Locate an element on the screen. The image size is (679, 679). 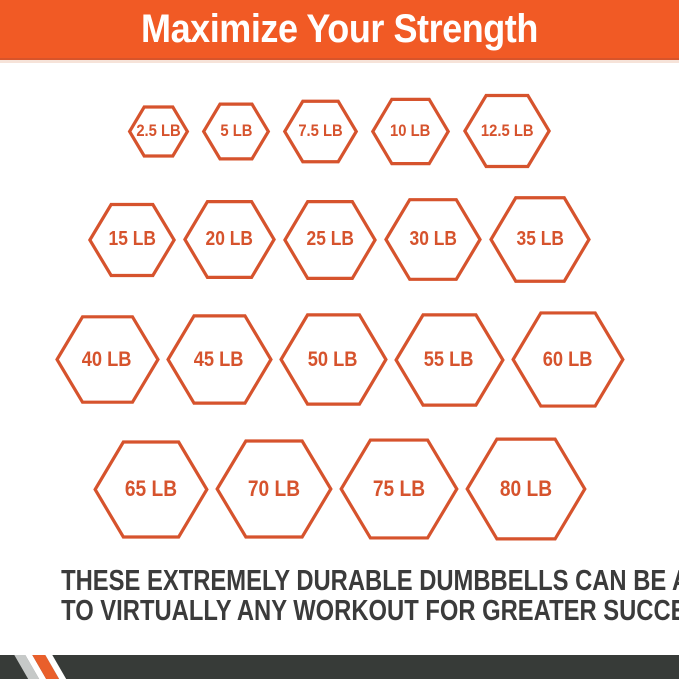
hexagon-40-lb: 40 LB is located at coordinates (107, 359).